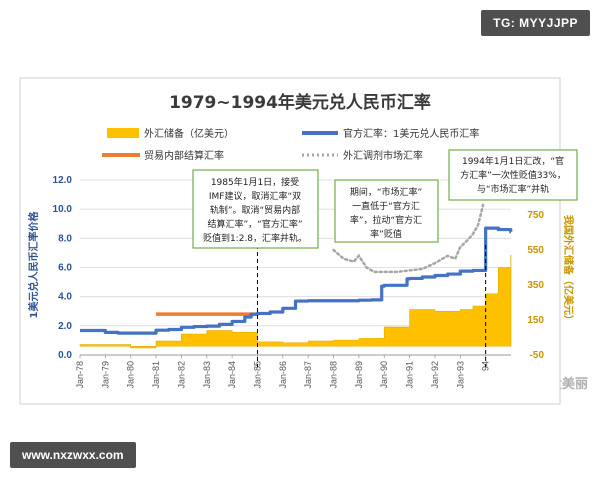 The height and width of the screenshot is (480, 600). I want to click on y-axis-right-label: 我国外汇储备（亿美元）, so click(568, 270).